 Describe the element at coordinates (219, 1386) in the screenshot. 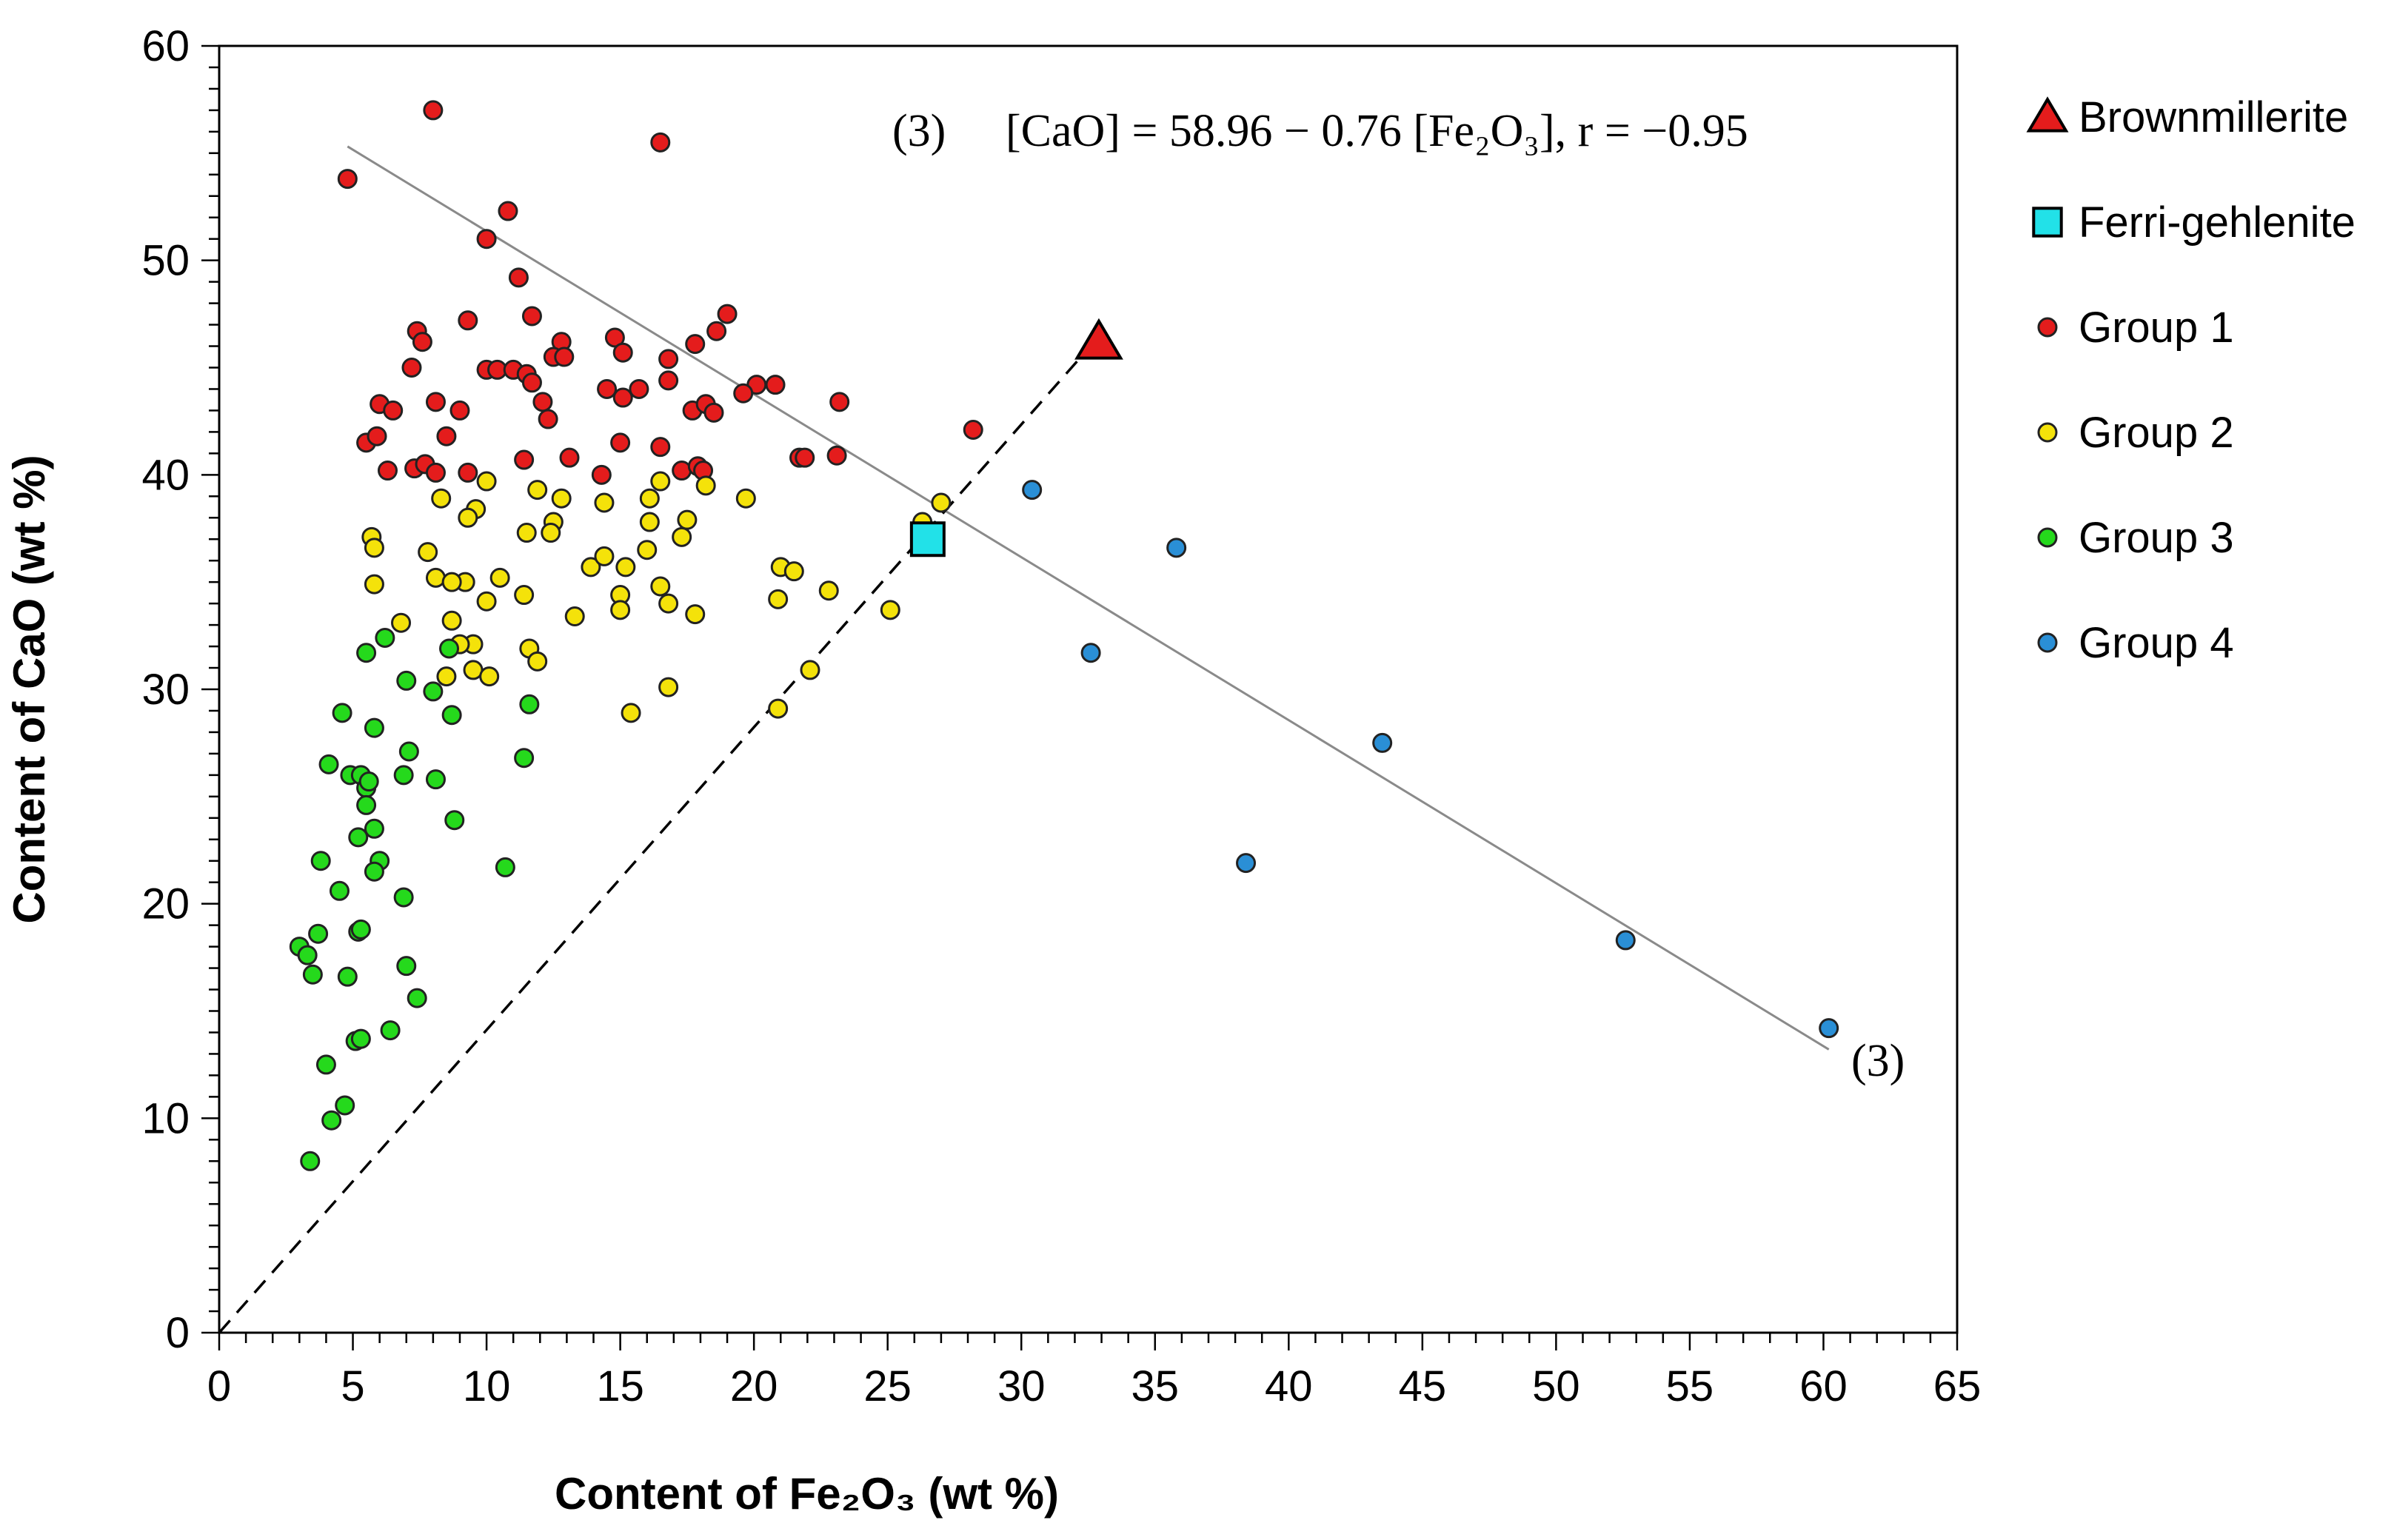

I see `x-tick-label: 0` at that location.